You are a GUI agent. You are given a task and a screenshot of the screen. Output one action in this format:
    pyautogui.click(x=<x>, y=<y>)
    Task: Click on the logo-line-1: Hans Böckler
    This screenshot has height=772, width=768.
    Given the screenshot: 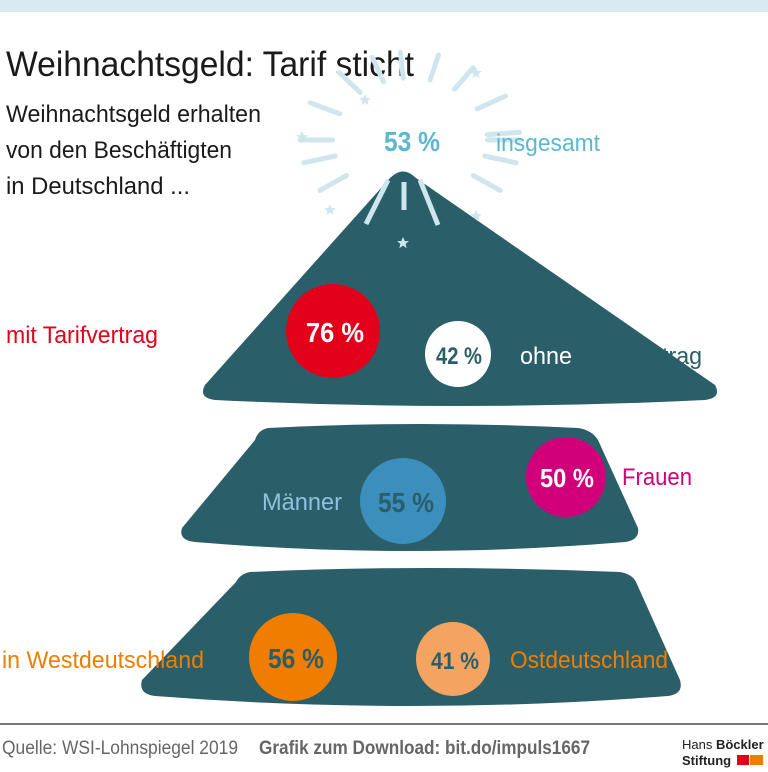 What is the action you would take?
    pyautogui.click(x=723, y=744)
    